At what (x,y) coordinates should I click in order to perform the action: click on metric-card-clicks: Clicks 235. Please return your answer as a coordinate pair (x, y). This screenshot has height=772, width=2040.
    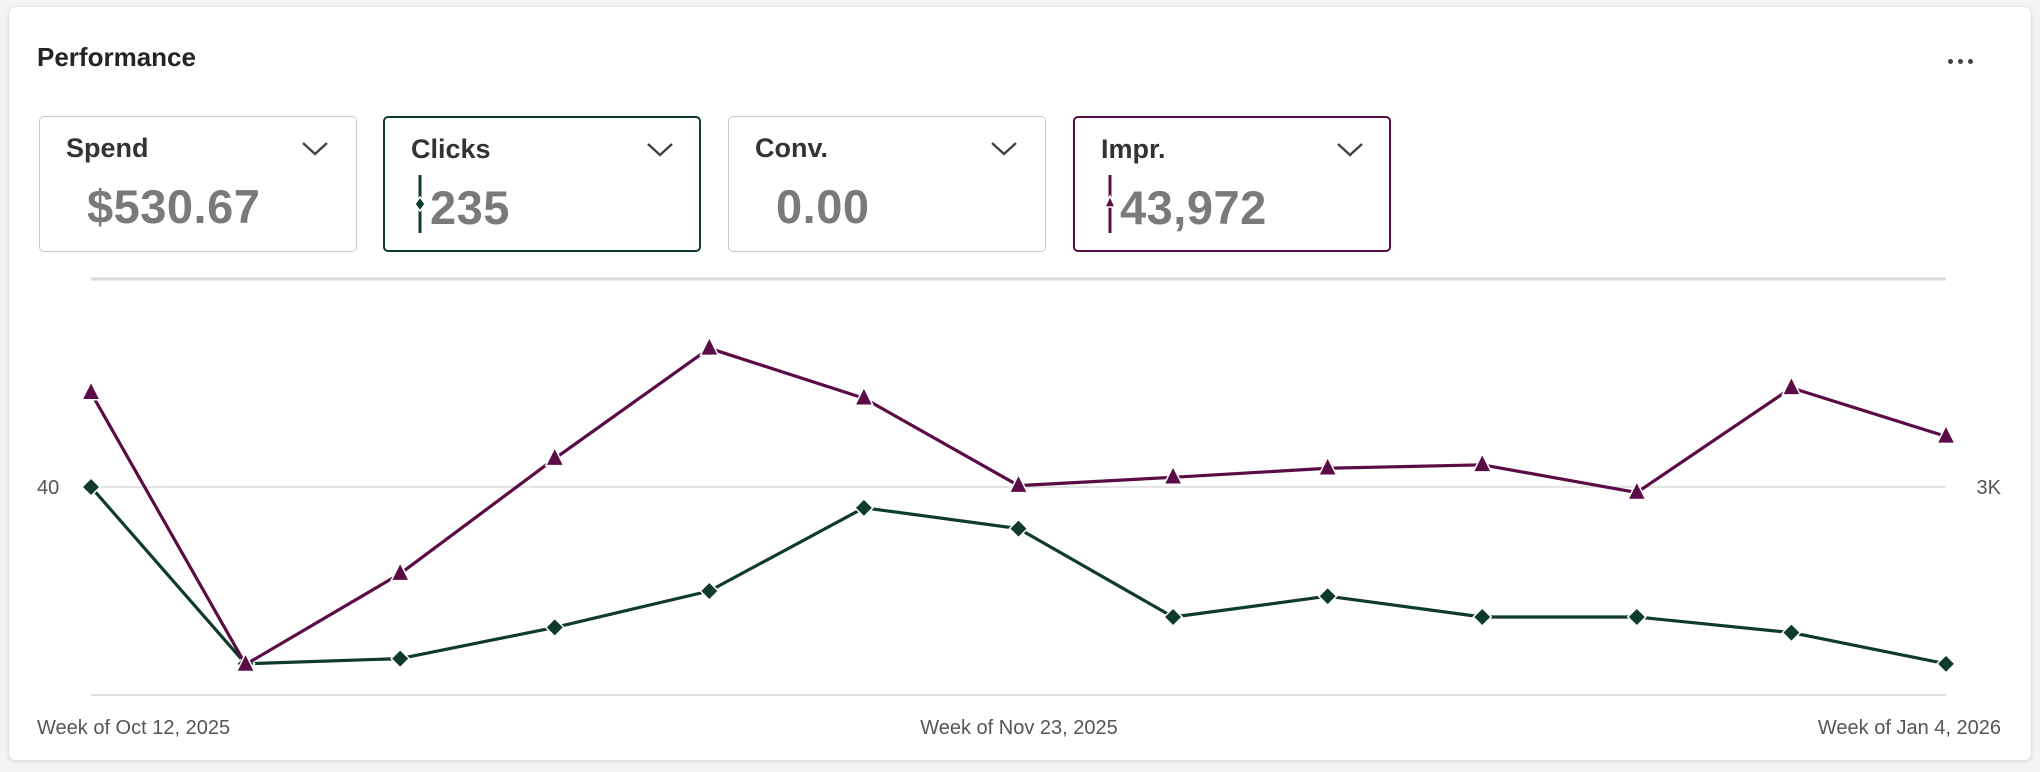
    Looking at the image, I should click on (542, 184).